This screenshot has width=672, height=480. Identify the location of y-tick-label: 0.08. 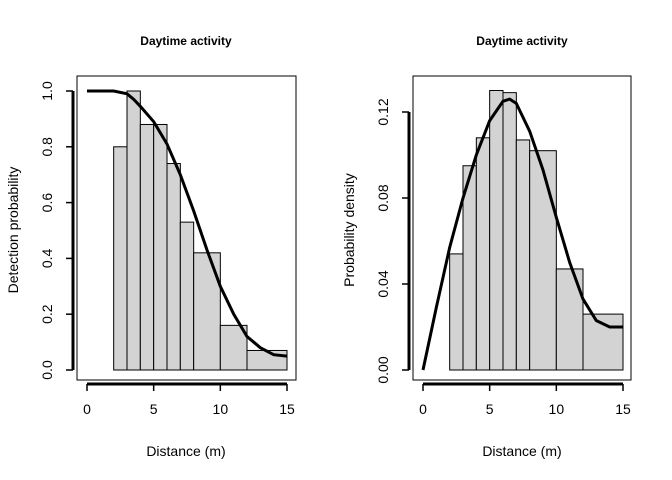
(383, 197).